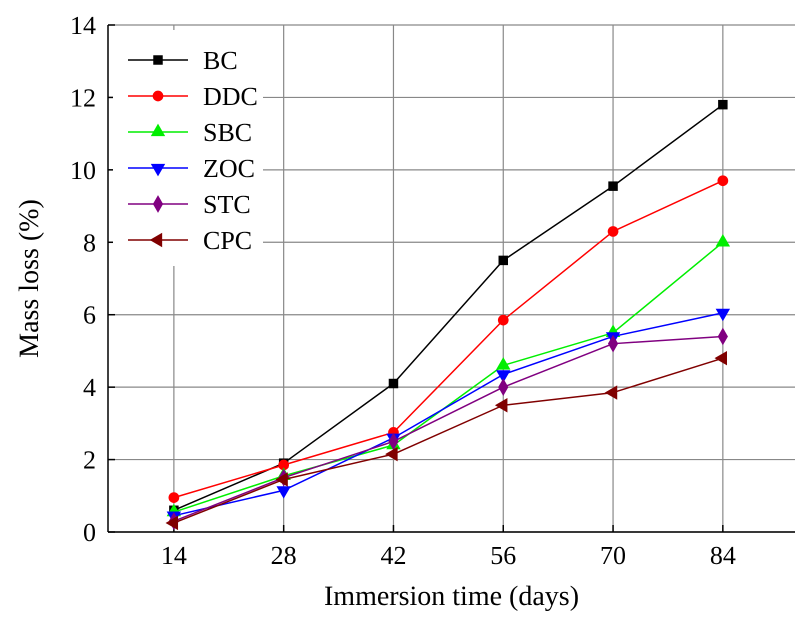  Describe the element at coordinates (89, 315) in the screenshot. I see `y-tick-label: 6` at that location.